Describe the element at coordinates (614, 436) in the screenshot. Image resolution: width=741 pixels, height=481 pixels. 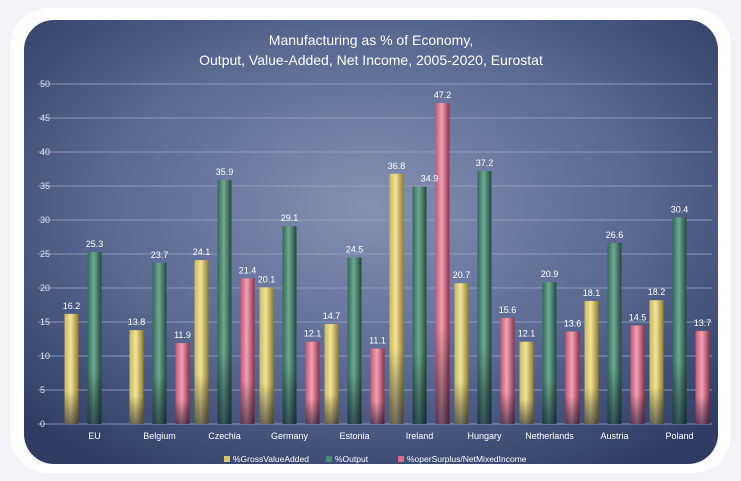
I see `x-tick-label: Austria` at that location.